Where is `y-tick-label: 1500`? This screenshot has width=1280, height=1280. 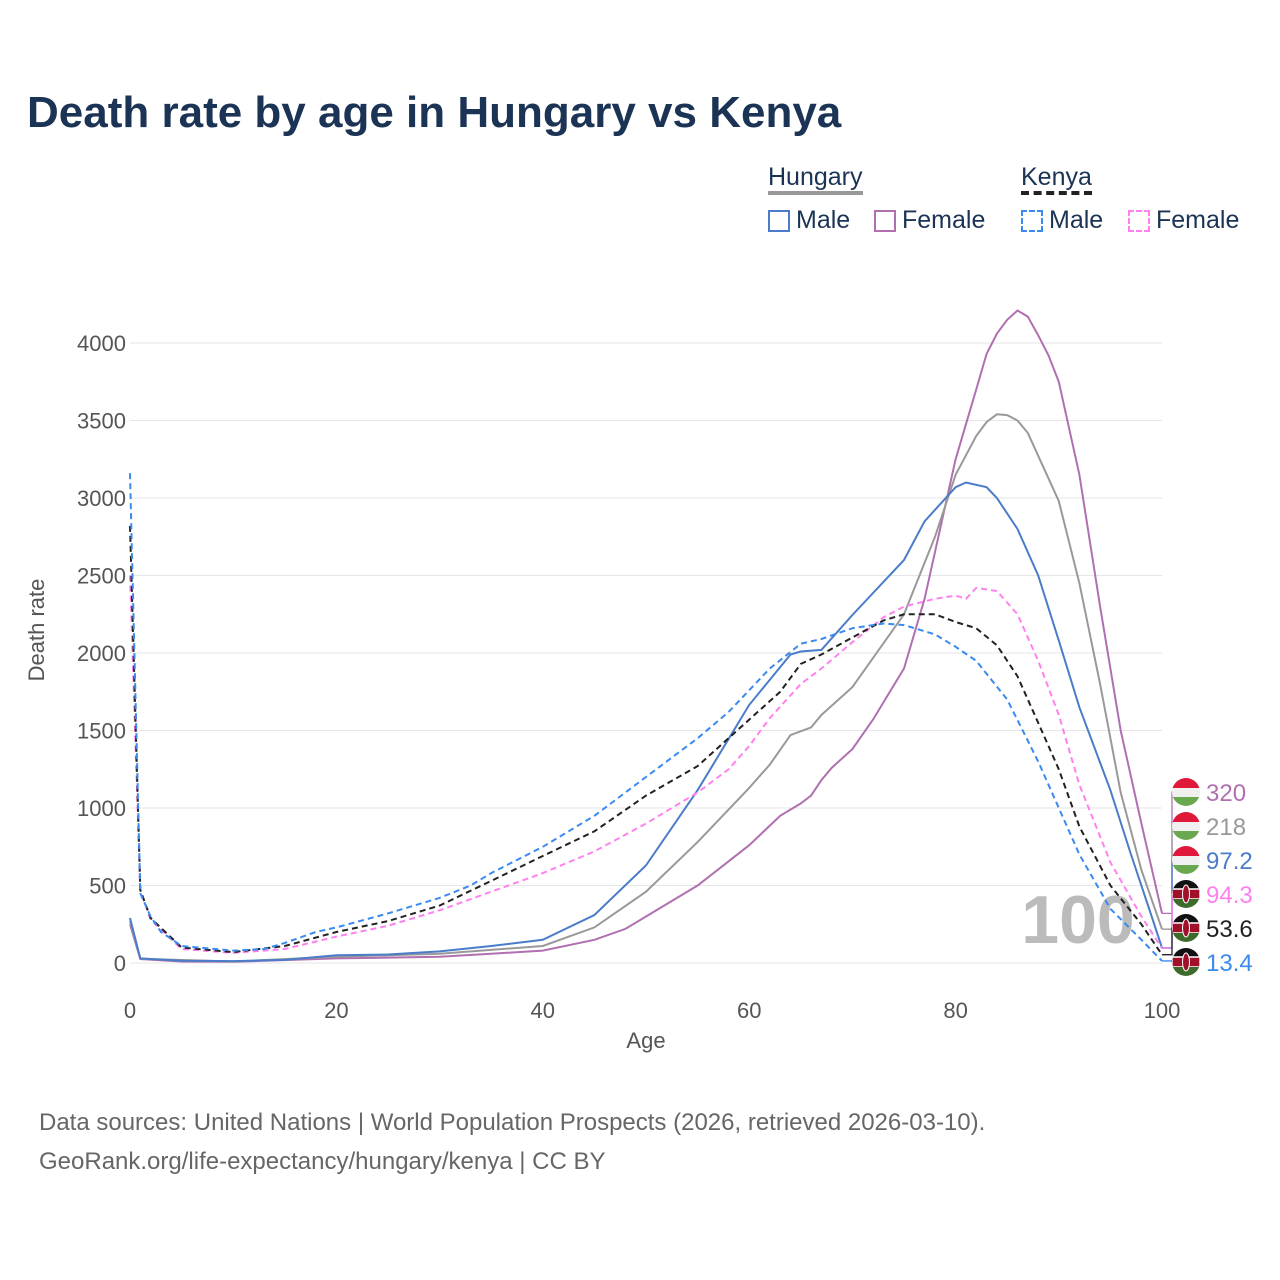
y-tick-label: 1500 is located at coordinates (101, 731).